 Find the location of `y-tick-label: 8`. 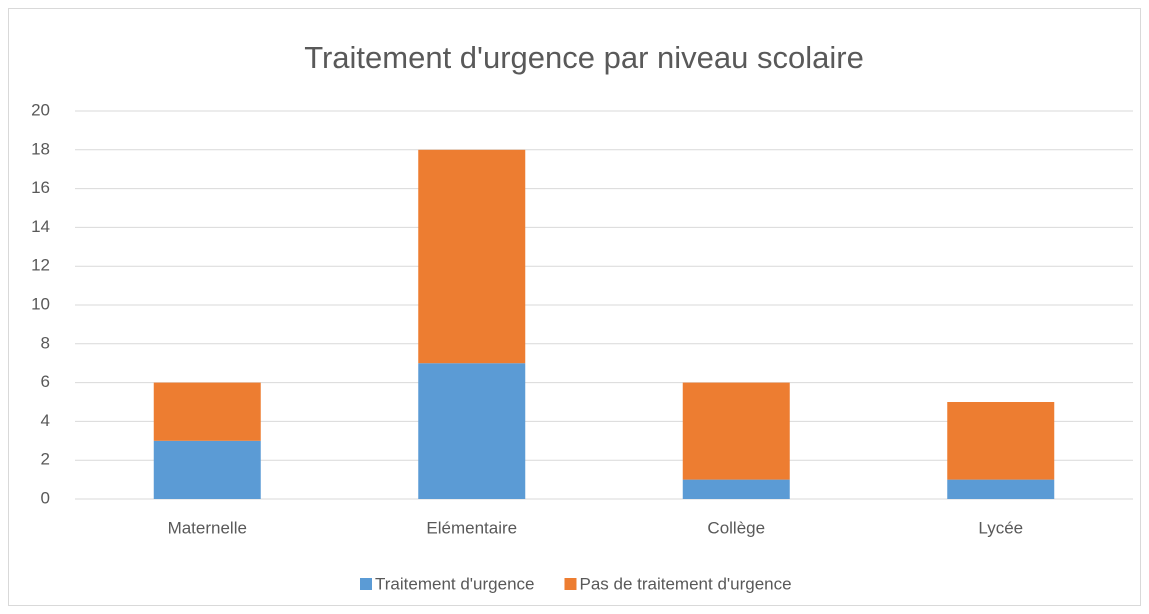

y-tick-label: 8 is located at coordinates (45, 342).